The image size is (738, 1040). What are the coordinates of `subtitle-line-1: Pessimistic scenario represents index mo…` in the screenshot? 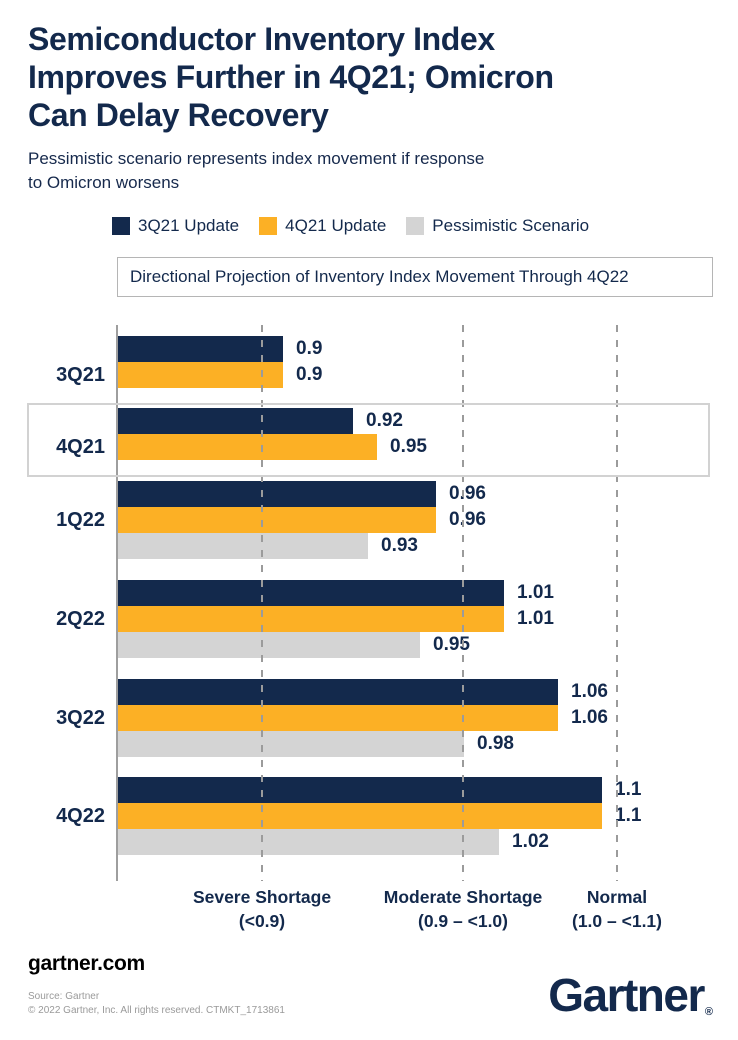 It's located at (256, 158).